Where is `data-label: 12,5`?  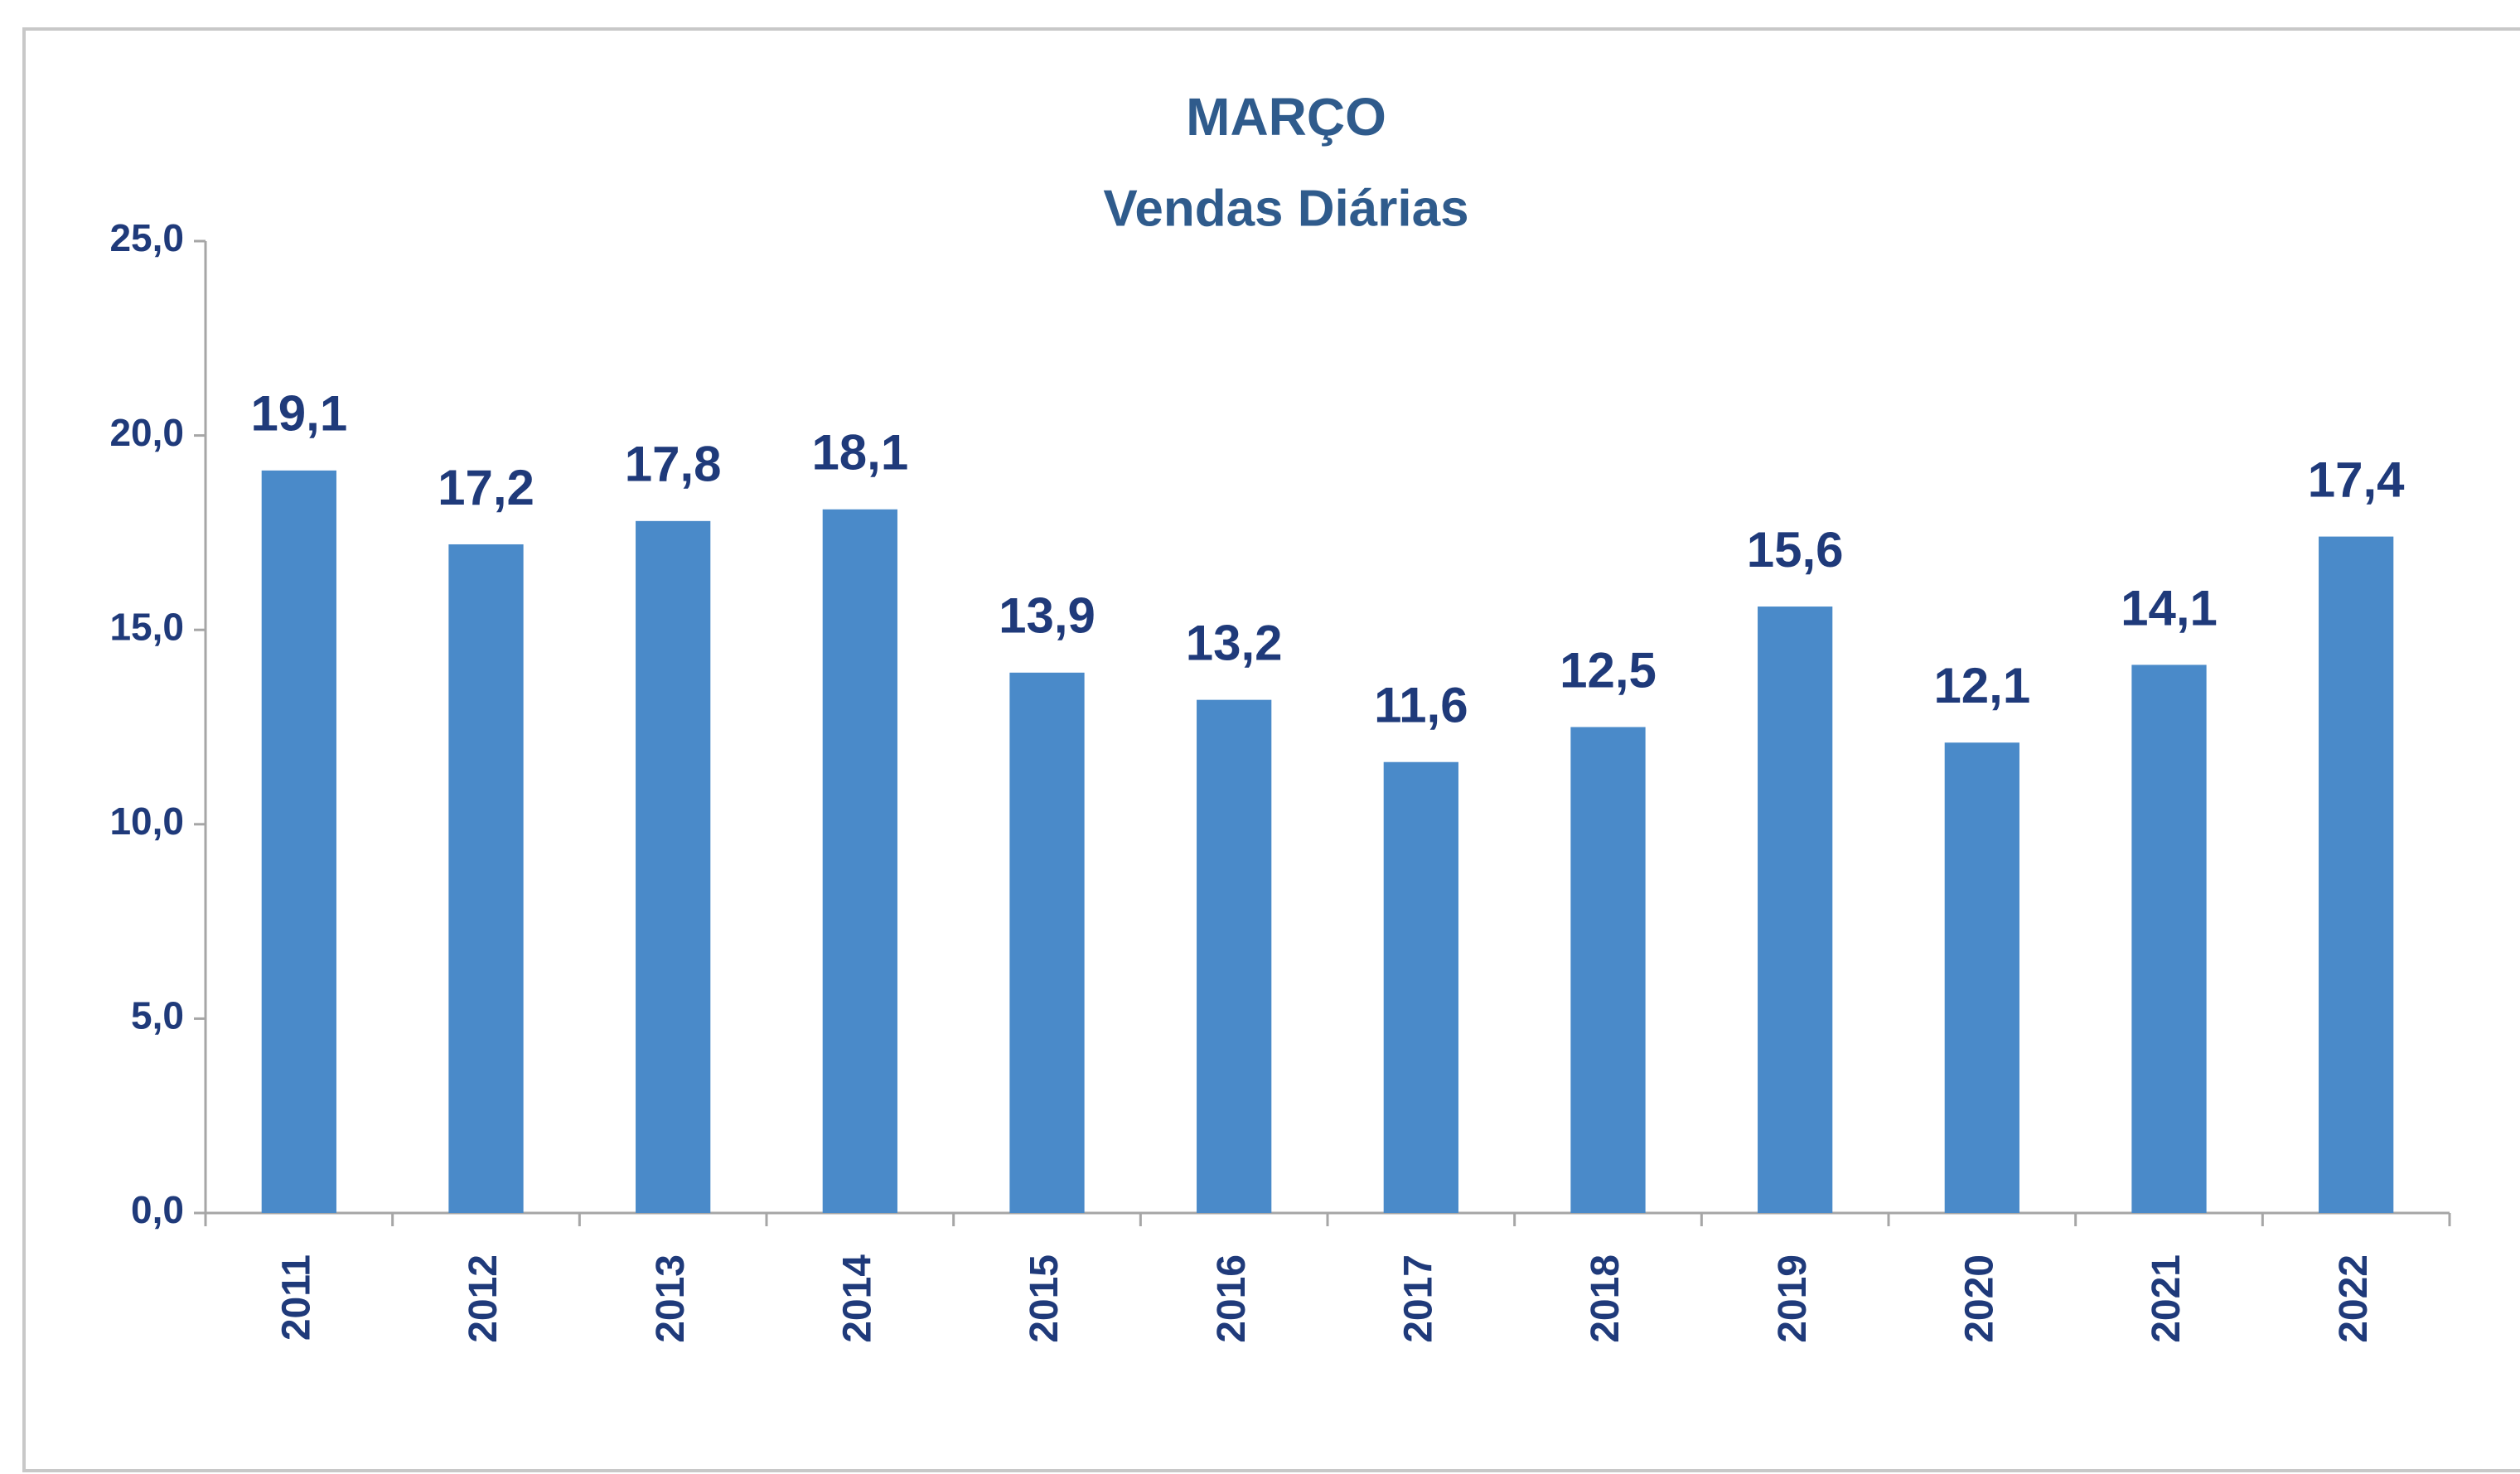
data-label: 12,5 is located at coordinates (1608, 670).